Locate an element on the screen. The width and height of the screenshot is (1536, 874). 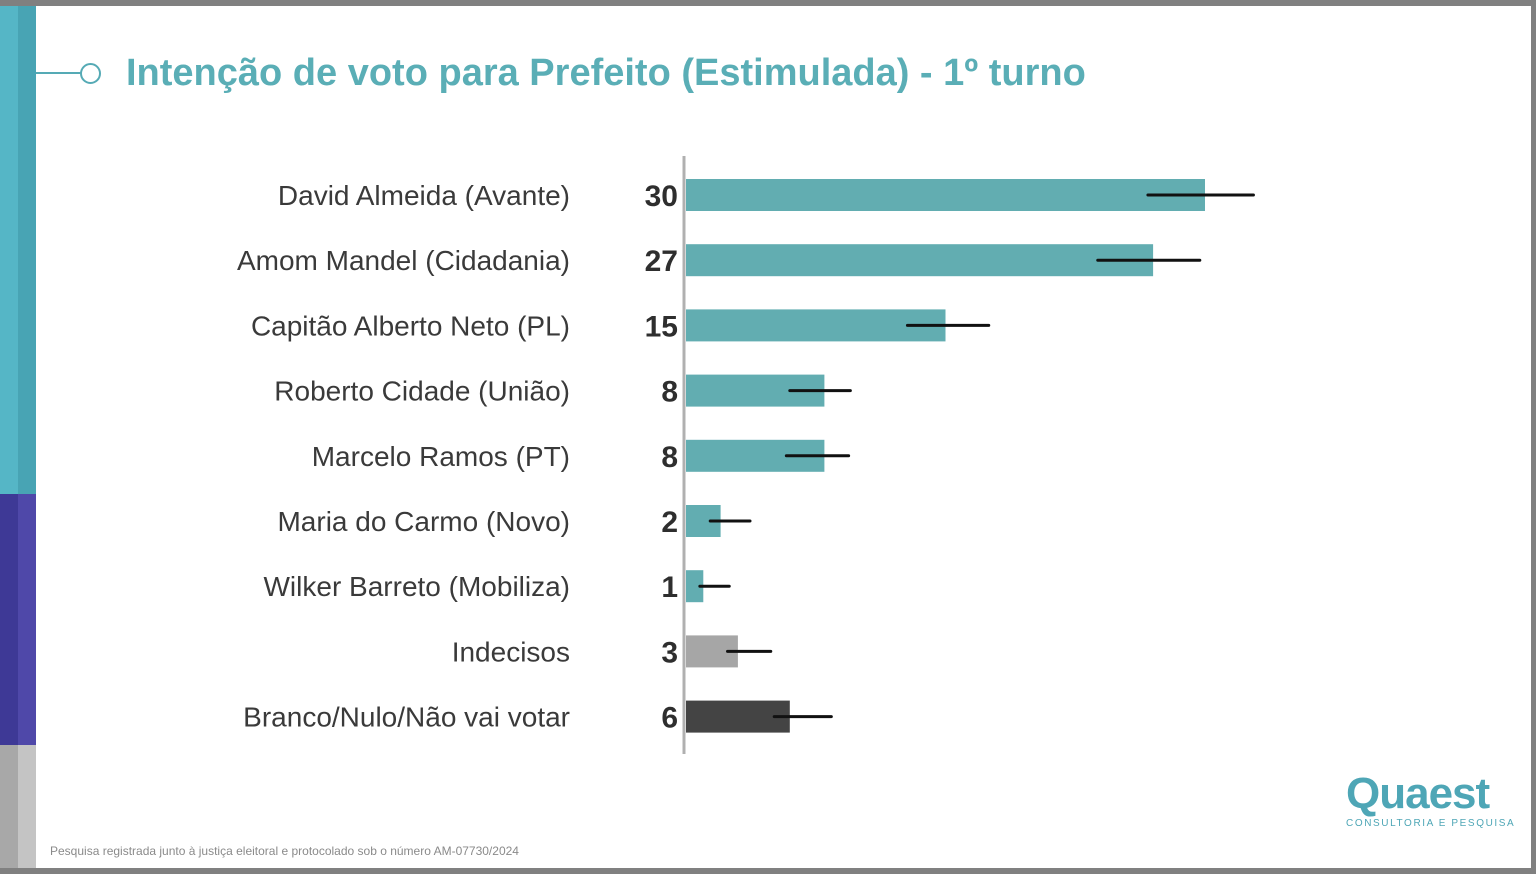
value-label: 30 is located at coordinates (661, 196).